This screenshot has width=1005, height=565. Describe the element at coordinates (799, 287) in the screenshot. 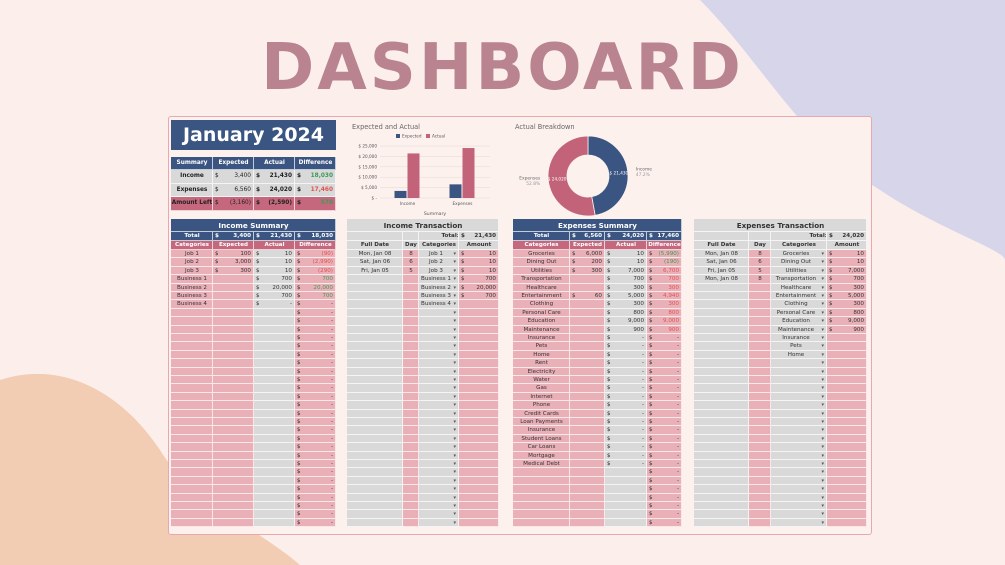

I see `category-dropdown: Healthcare` at that location.